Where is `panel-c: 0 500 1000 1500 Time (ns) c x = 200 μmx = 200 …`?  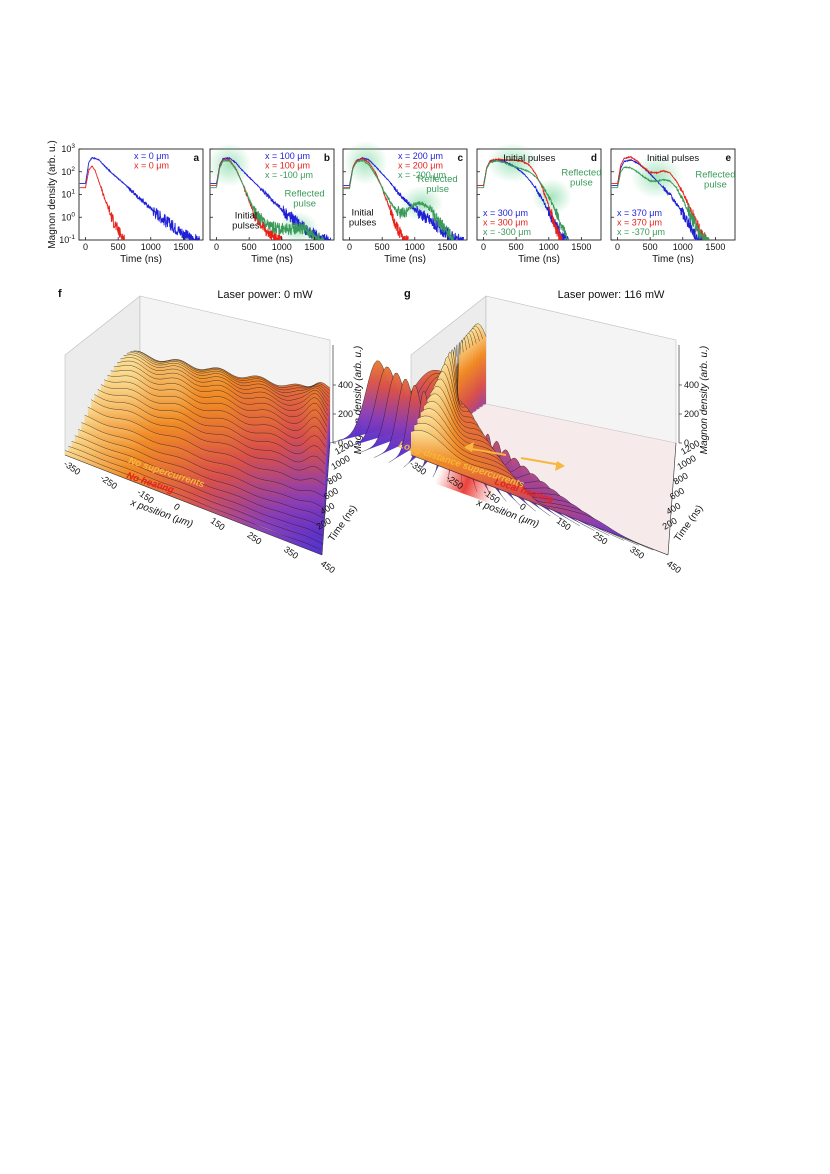
panel-c: 0 500 1000 1500 Time (ns) c x = 200 μmx = 200 … is located at coordinates (405, 202).